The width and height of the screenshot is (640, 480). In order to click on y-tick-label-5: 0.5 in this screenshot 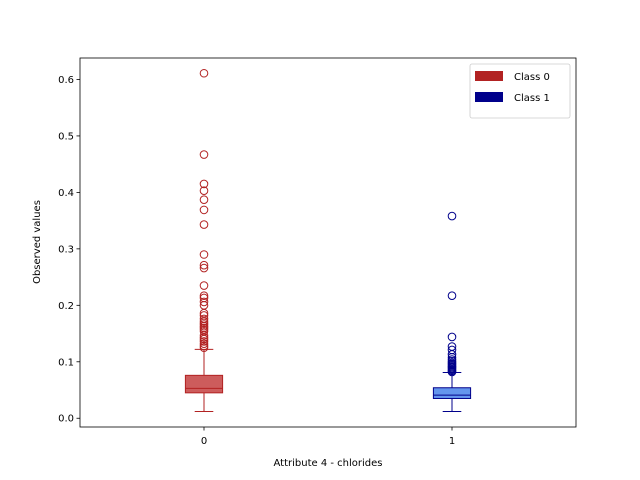, I will do `click(66, 136)`.